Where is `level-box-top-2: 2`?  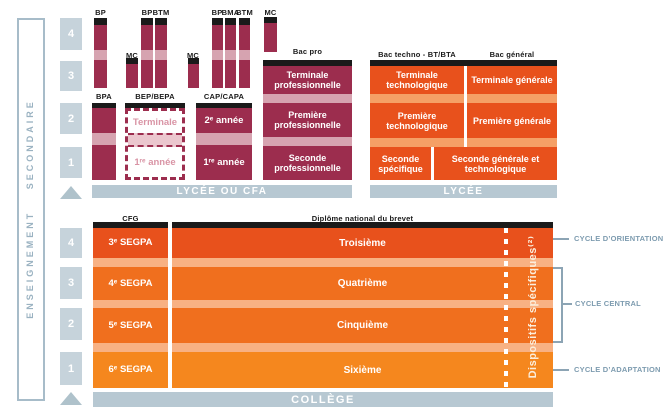 level-box-top-2: 2 is located at coordinates (71, 118).